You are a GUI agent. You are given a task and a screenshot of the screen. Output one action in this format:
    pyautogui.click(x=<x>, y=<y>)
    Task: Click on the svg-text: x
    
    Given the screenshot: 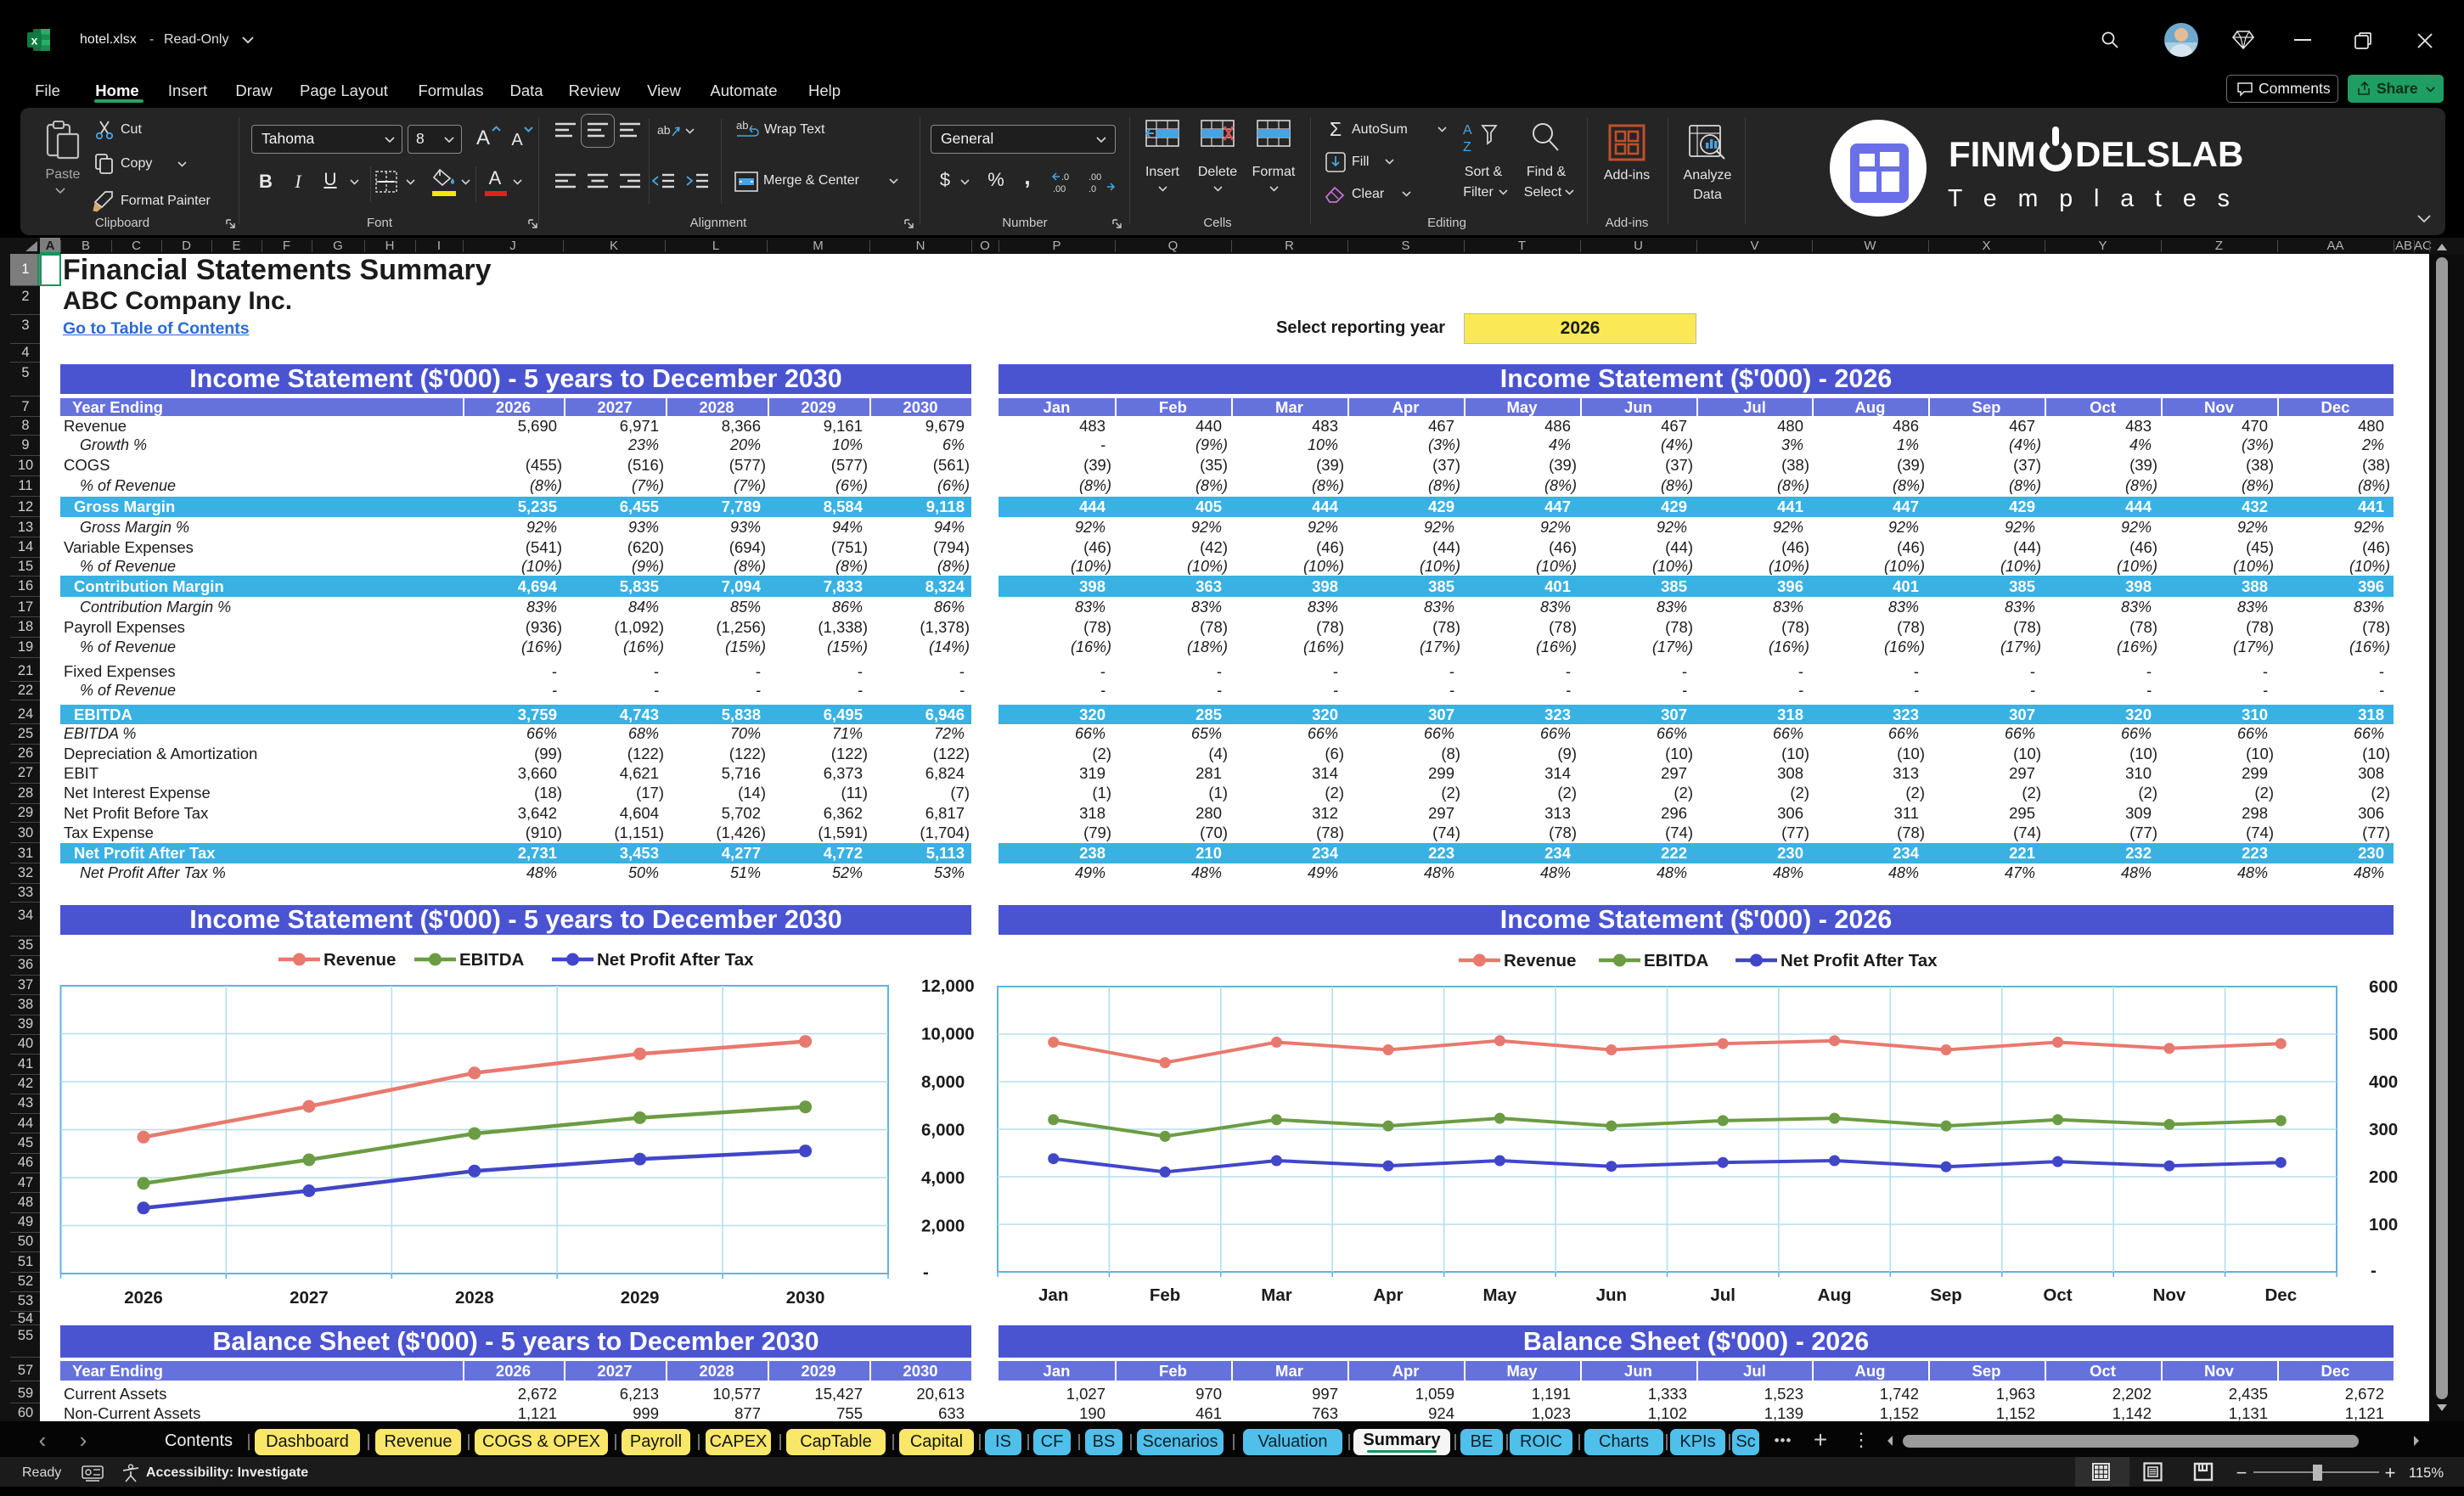 What is the action you would take?
    pyautogui.click(x=34, y=41)
    